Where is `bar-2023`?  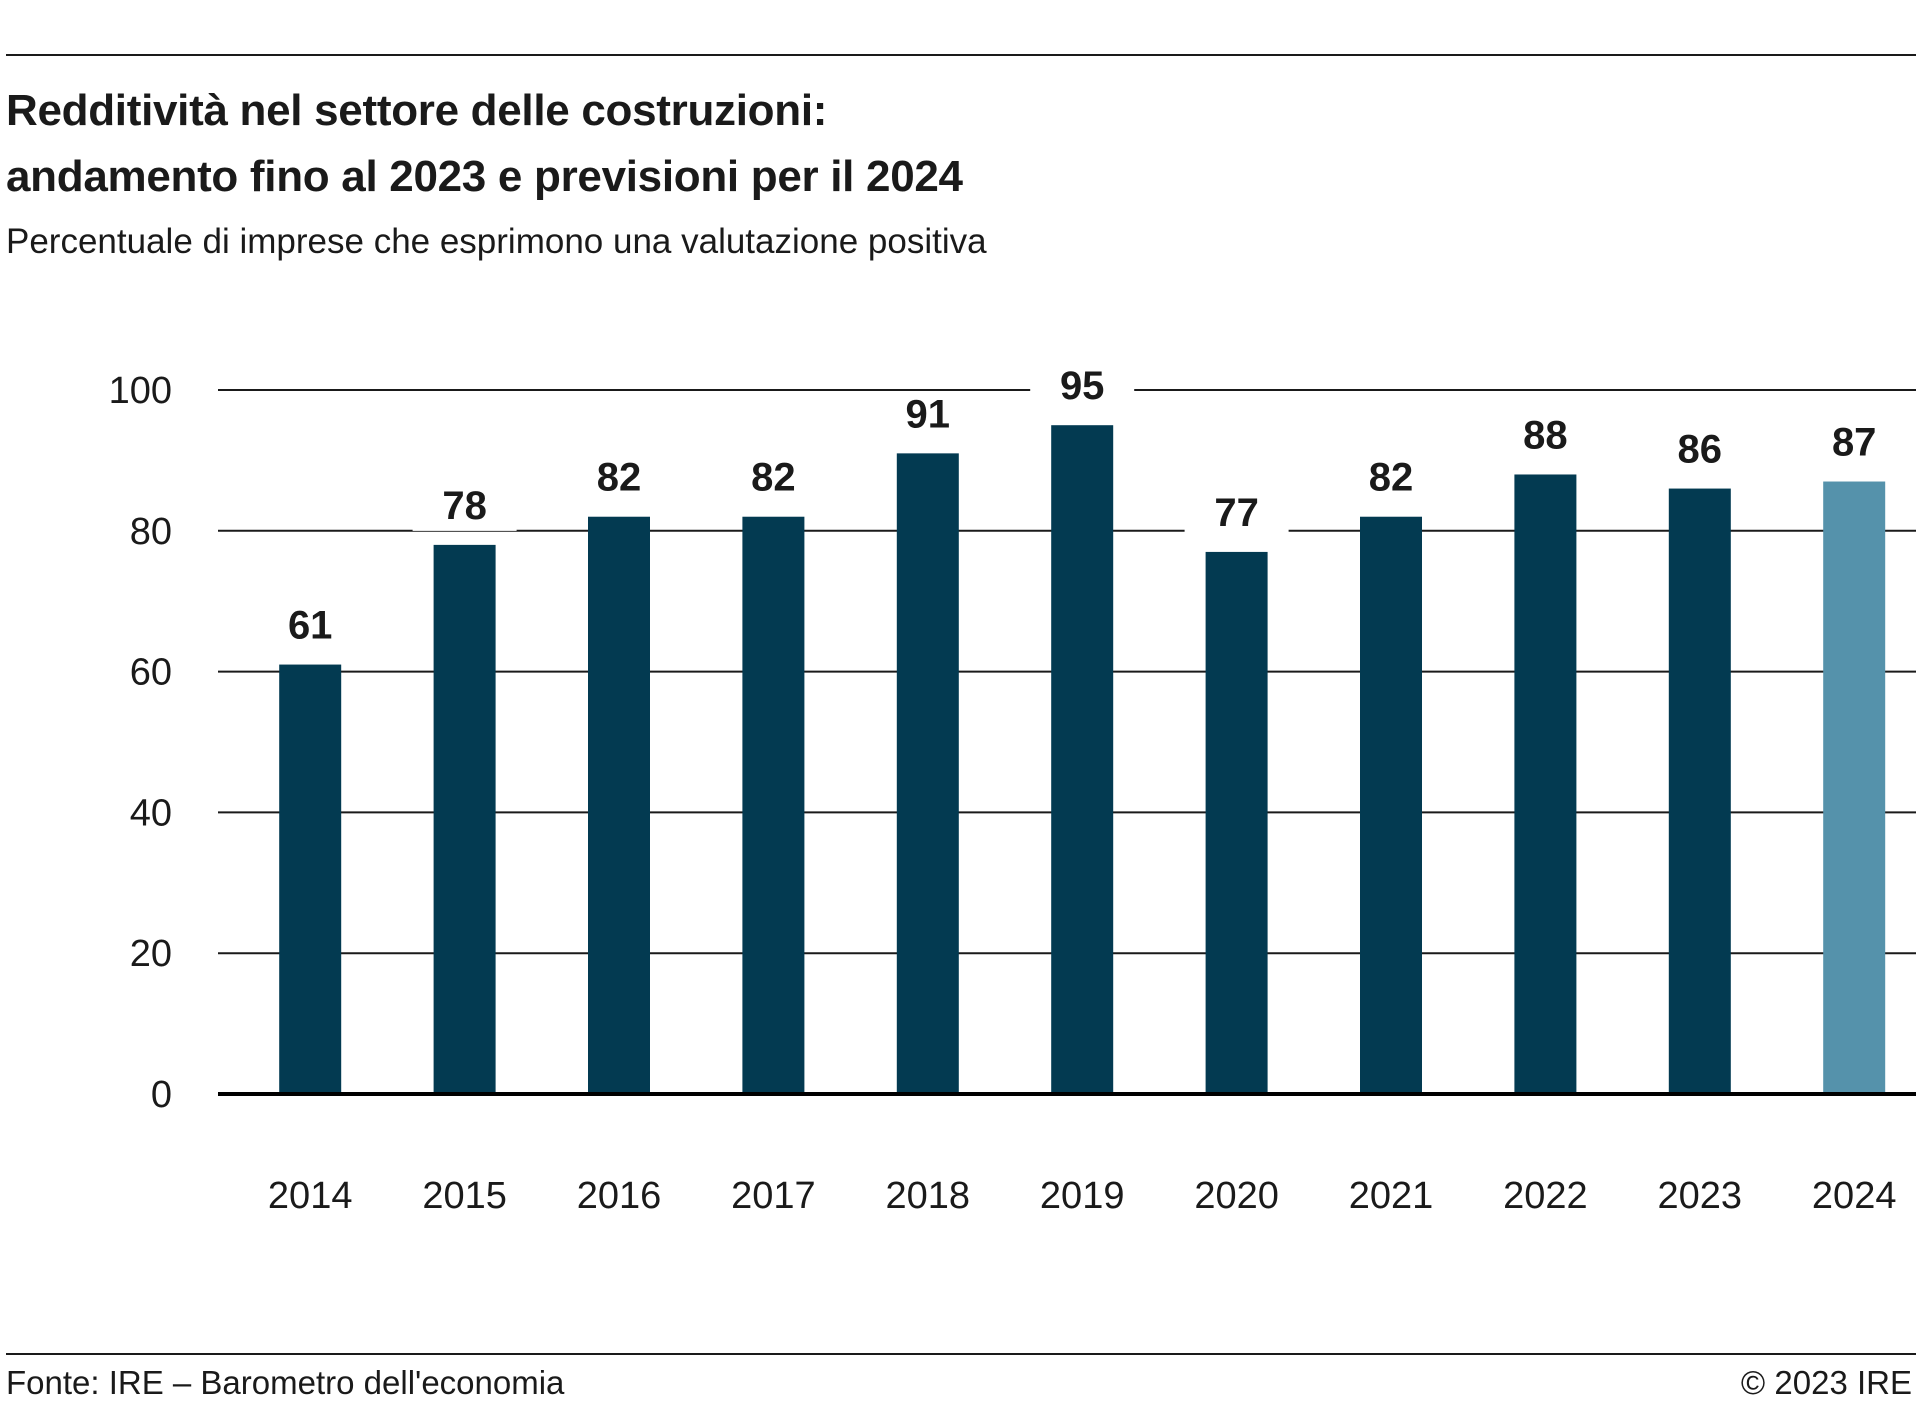 bar-2023 is located at coordinates (1699, 791).